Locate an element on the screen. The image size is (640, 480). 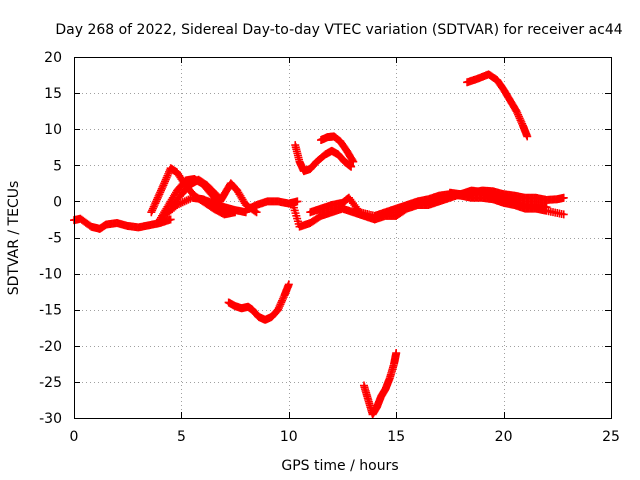
series-s13 is located at coordinates (380, 384).